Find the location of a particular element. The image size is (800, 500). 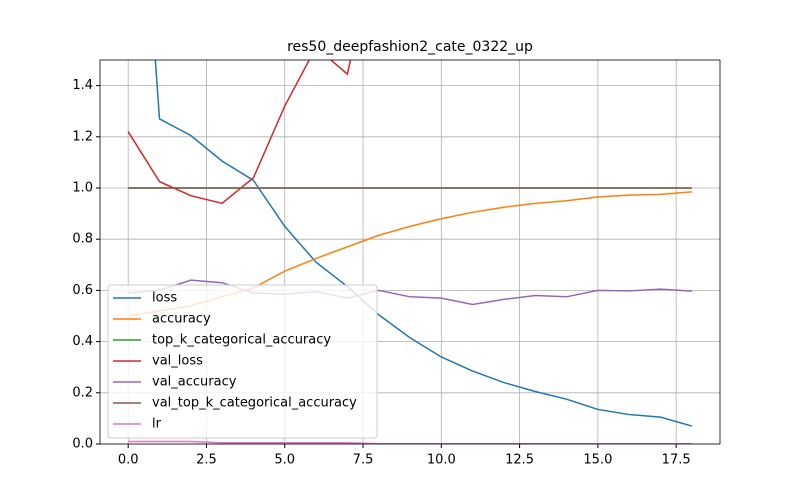

x-tick-label: 10.0 is located at coordinates (441, 460).